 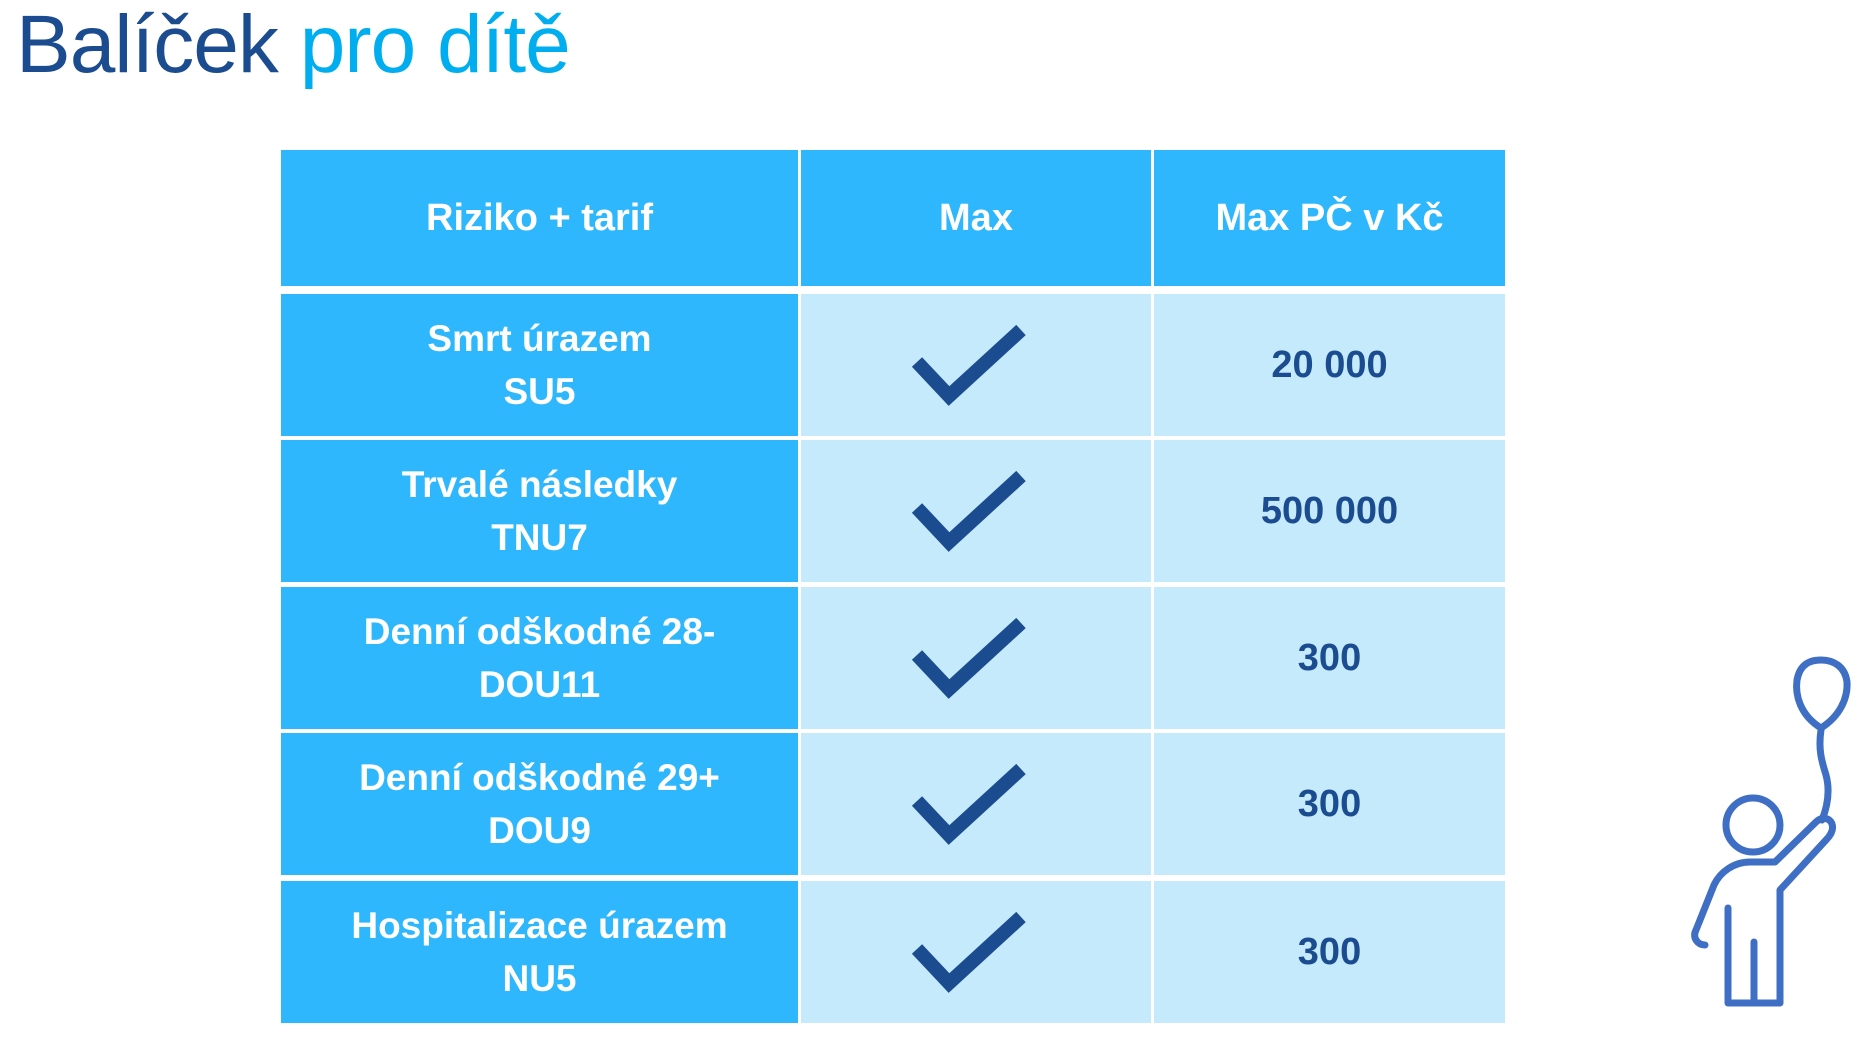 I want to click on risk-cell: Smrt úrazem SU5, so click(x=539, y=365).